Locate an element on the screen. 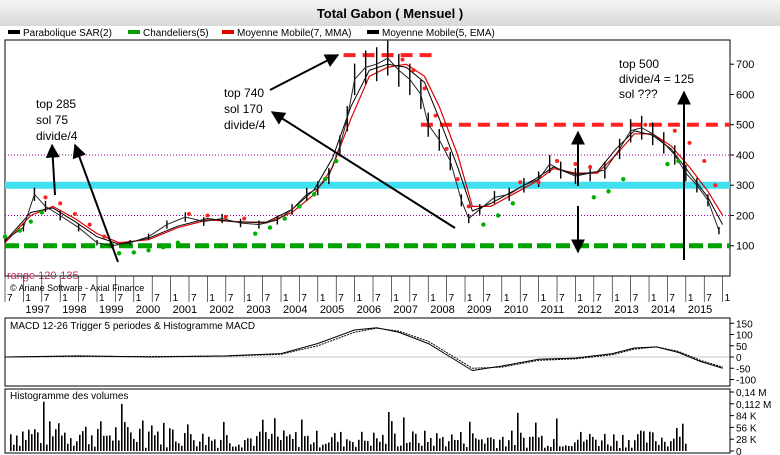  macd-y-tick-label-1: 100 is located at coordinates (744, 336).